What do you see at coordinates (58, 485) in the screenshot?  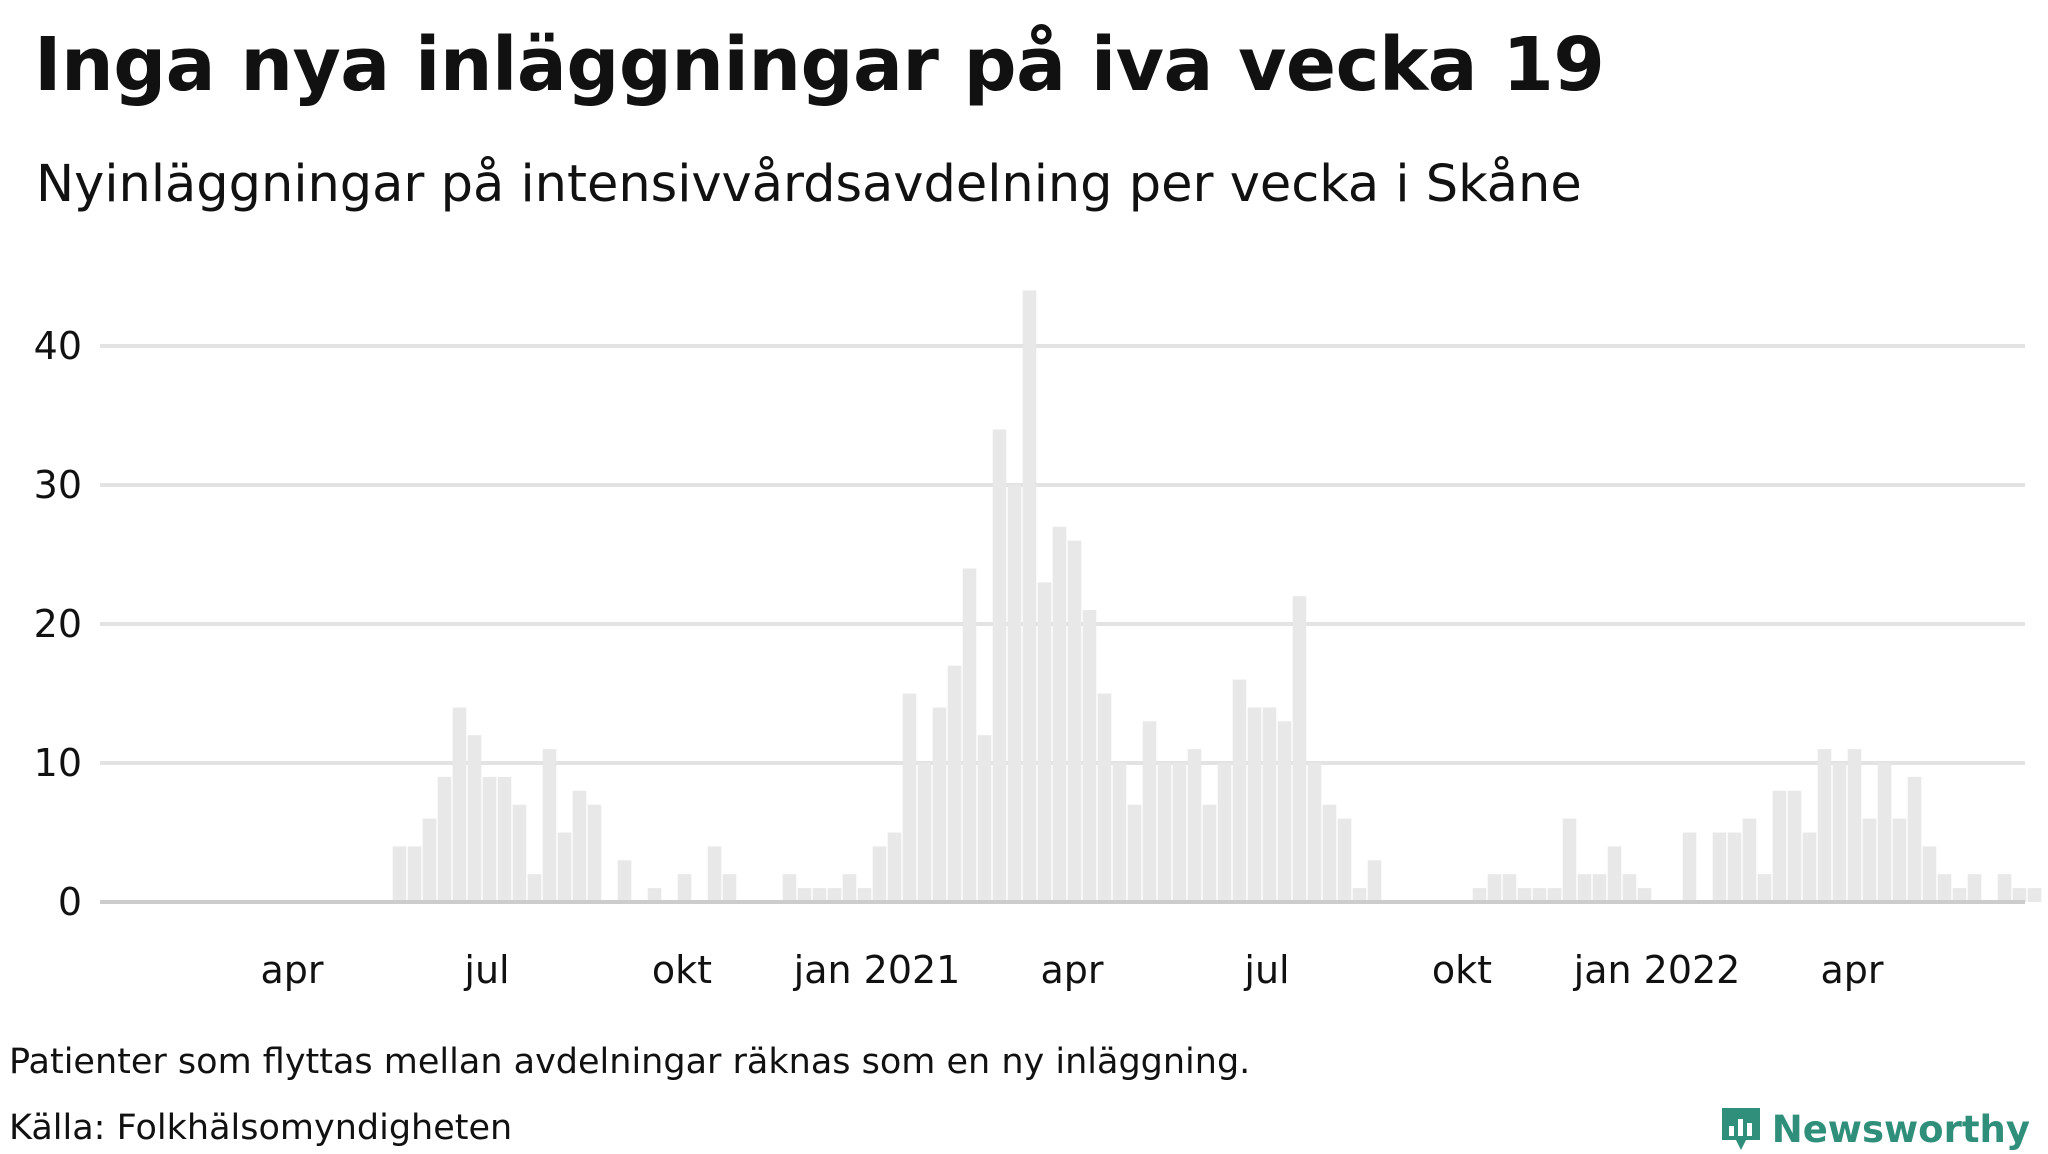 I see `y-tick-label: 30` at bounding box center [58, 485].